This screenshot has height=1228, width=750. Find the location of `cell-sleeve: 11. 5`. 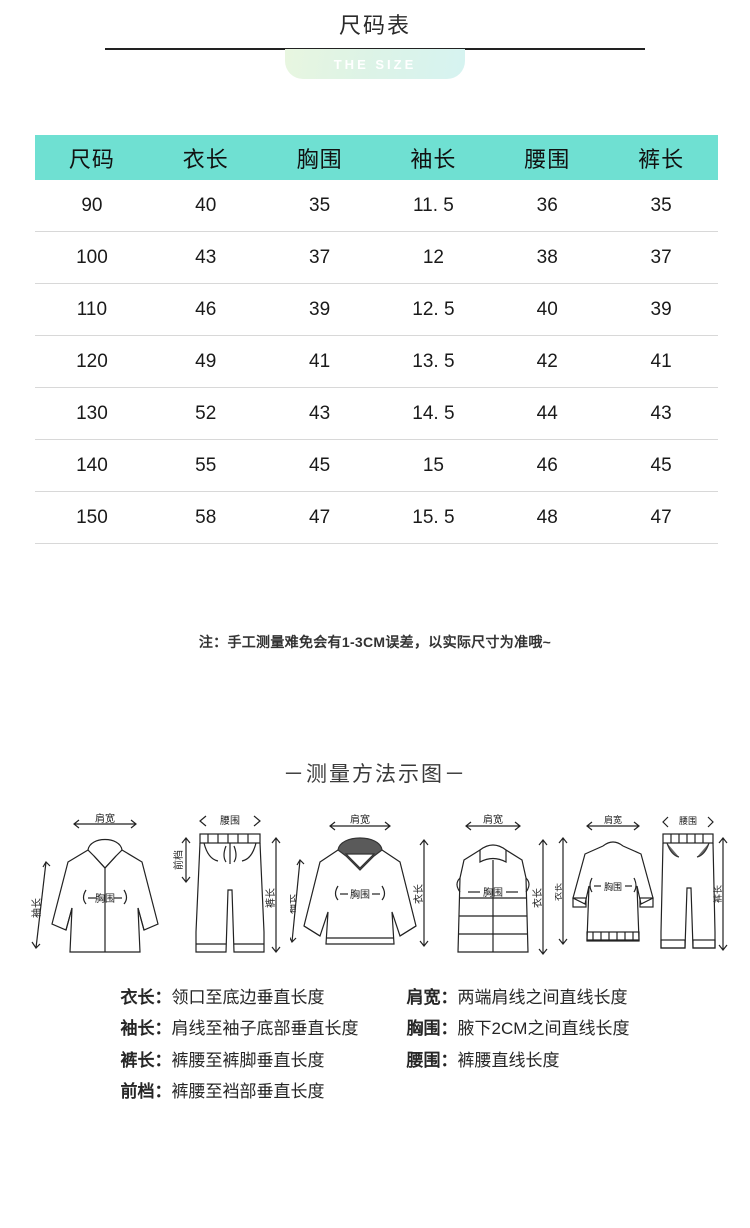

cell-sleeve: 11. 5 is located at coordinates (433, 206).